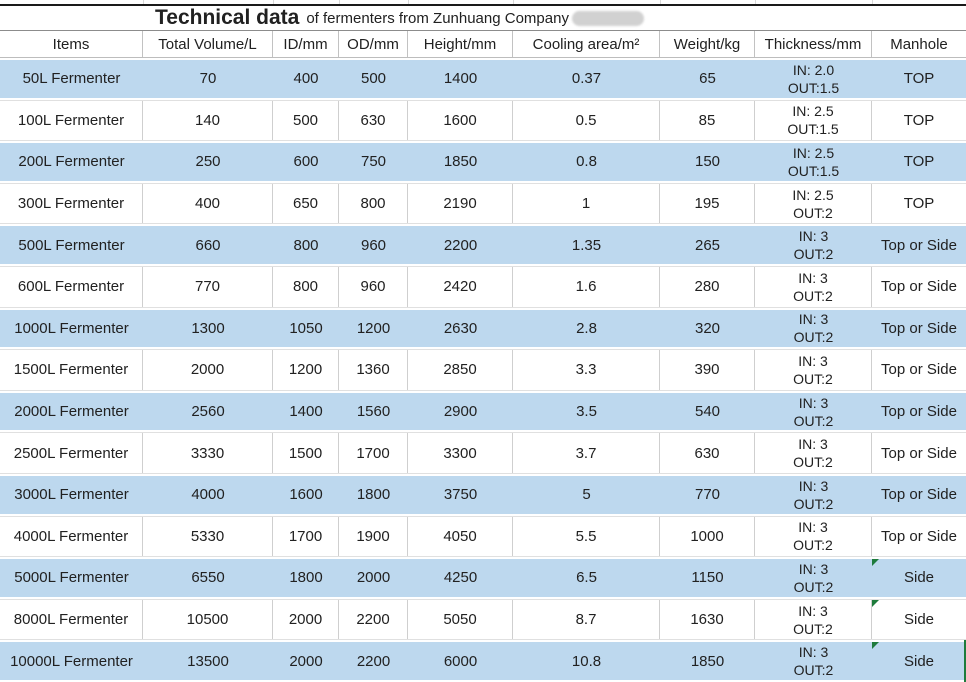  I want to click on cell-item: 5000L Fermenter, so click(71, 578).